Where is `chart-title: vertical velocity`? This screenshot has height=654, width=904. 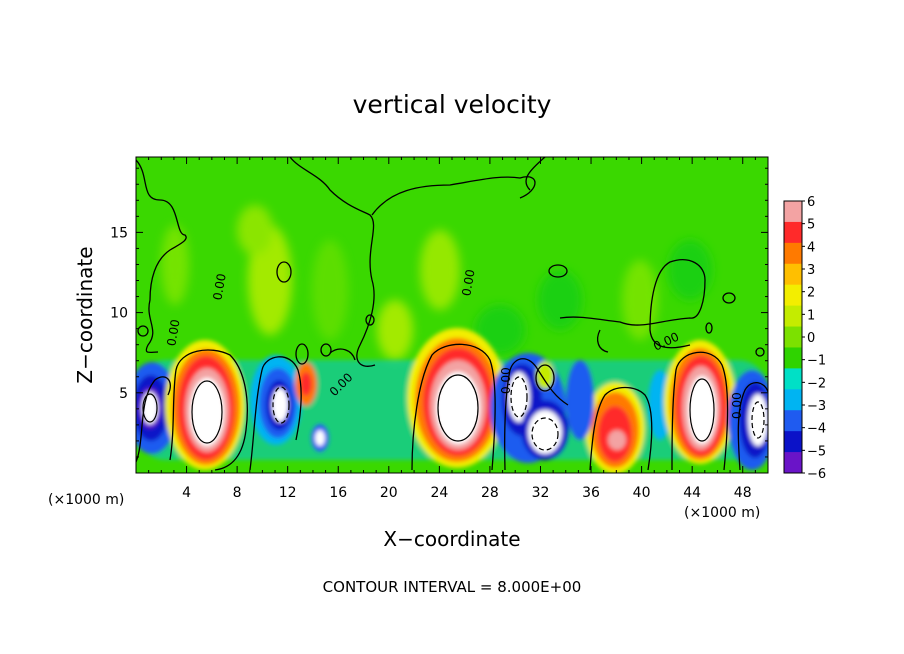 chart-title: vertical velocity is located at coordinates (452, 104).